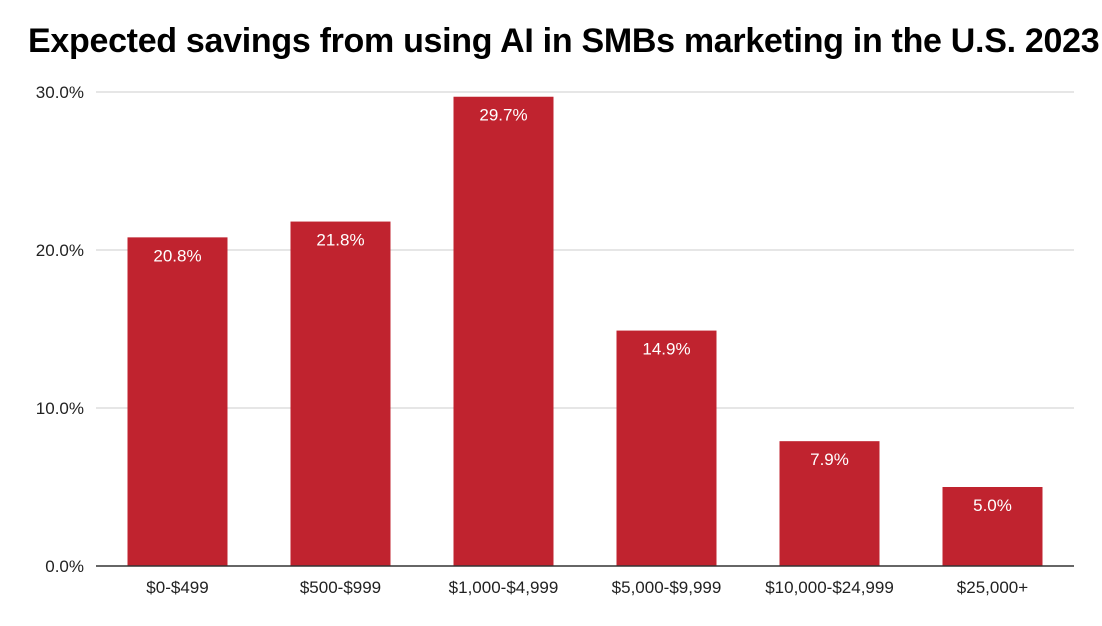  I want to click on x-tick-label: $5,000-$9,999, so click(667, 587).